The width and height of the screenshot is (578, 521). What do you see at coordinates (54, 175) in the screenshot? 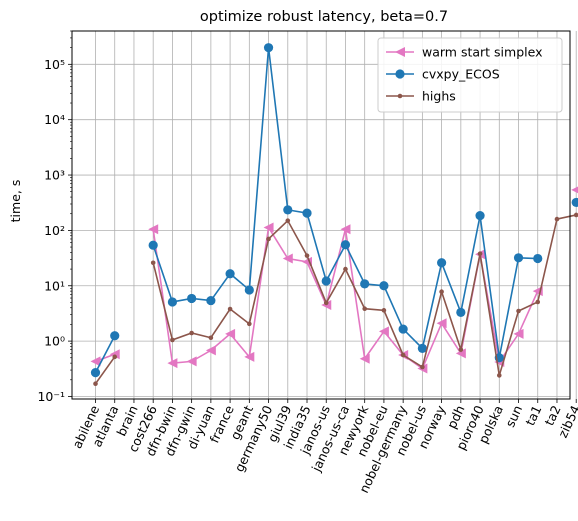
I see `y-tick-label: 10³` at bounding box center [54, 175].